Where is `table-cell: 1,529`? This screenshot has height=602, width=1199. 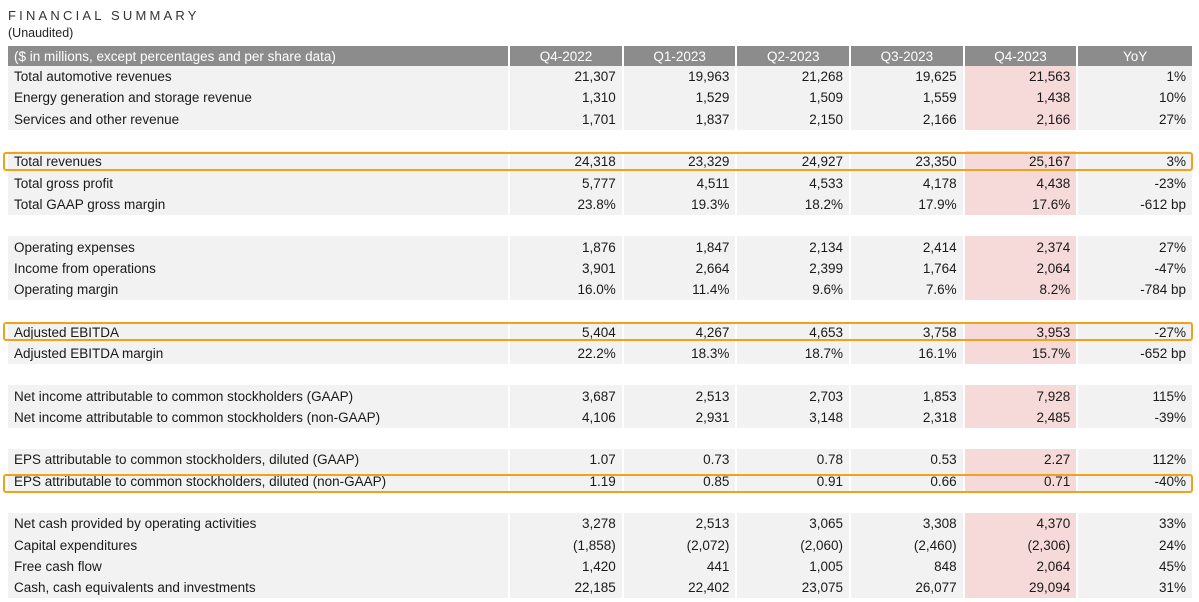 table-cell: 1,529 is located at coordinates (680, 98).